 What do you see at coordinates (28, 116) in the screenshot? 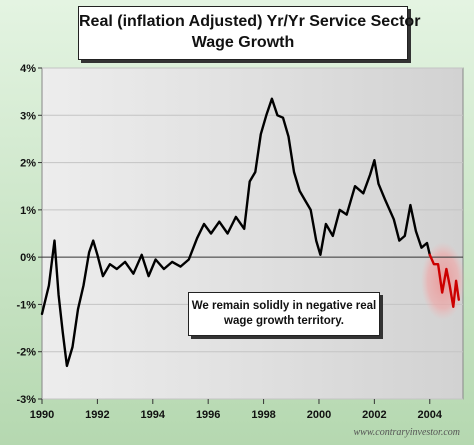
I see `y-tick-label: 3%` at bounding box center [28, 116].